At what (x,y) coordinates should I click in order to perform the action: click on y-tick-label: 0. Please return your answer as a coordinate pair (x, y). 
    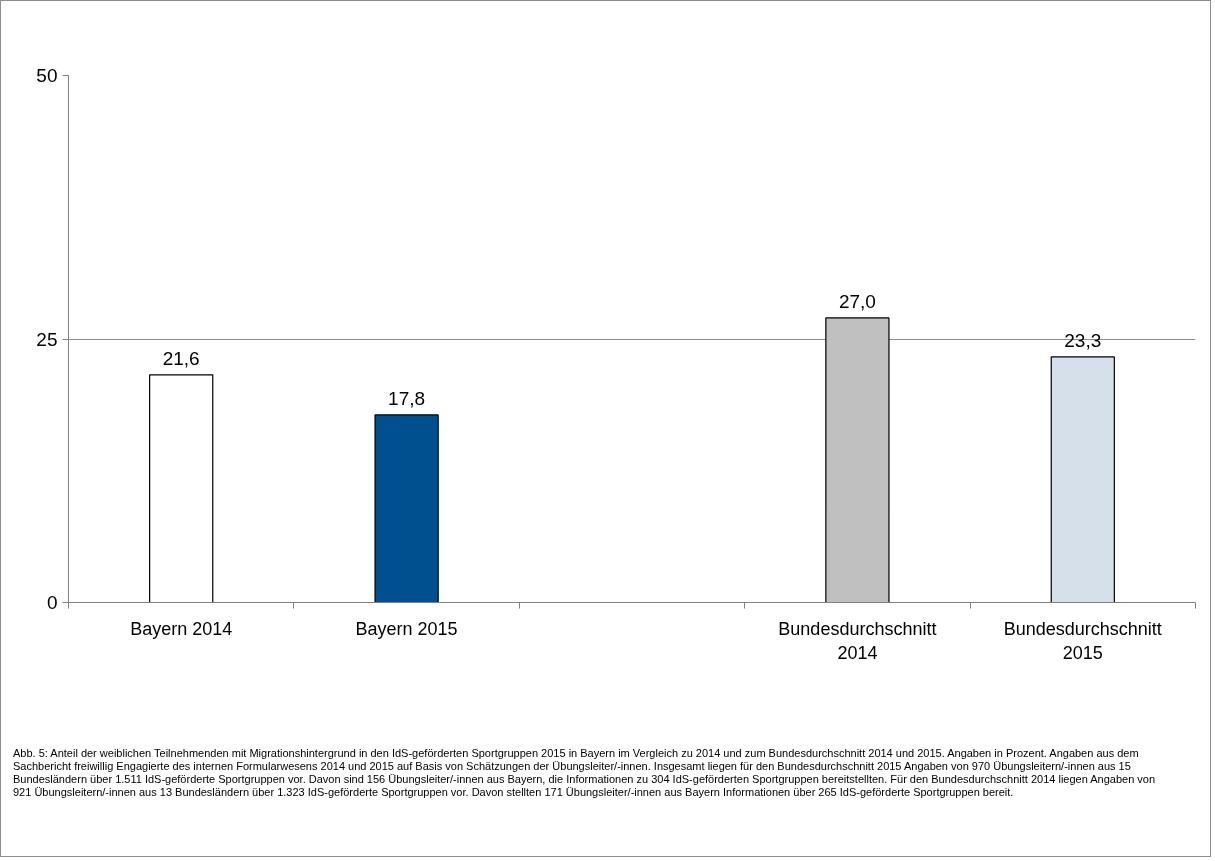
    Looking at the image, I should click on (52, 602).